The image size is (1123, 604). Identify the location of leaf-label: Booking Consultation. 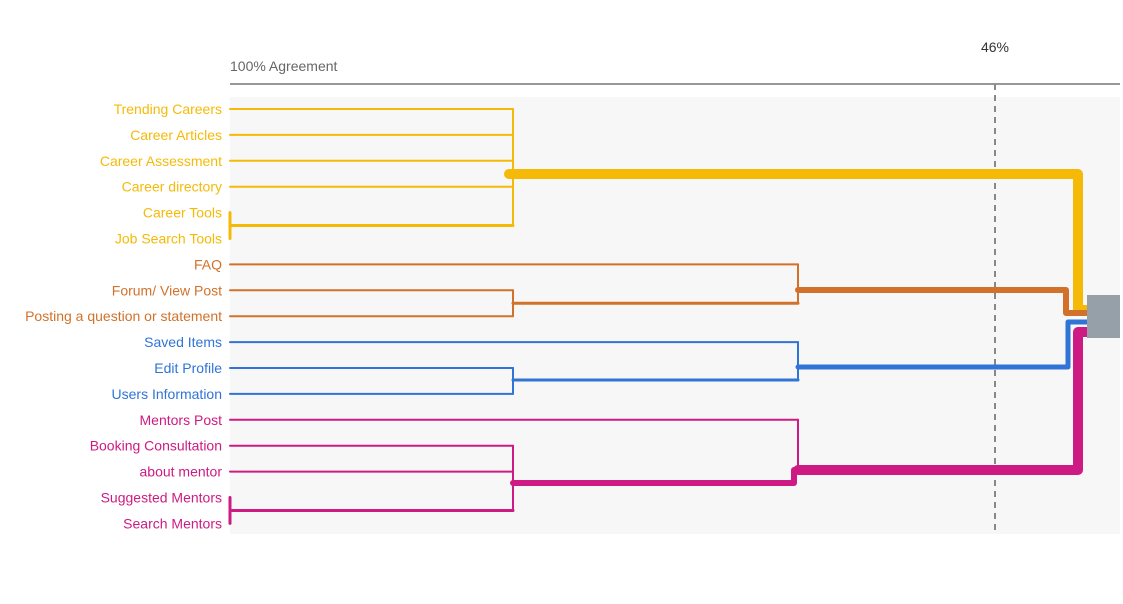
(156, 446).